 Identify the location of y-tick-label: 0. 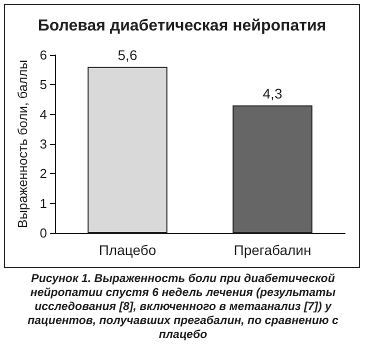
(43, 233).